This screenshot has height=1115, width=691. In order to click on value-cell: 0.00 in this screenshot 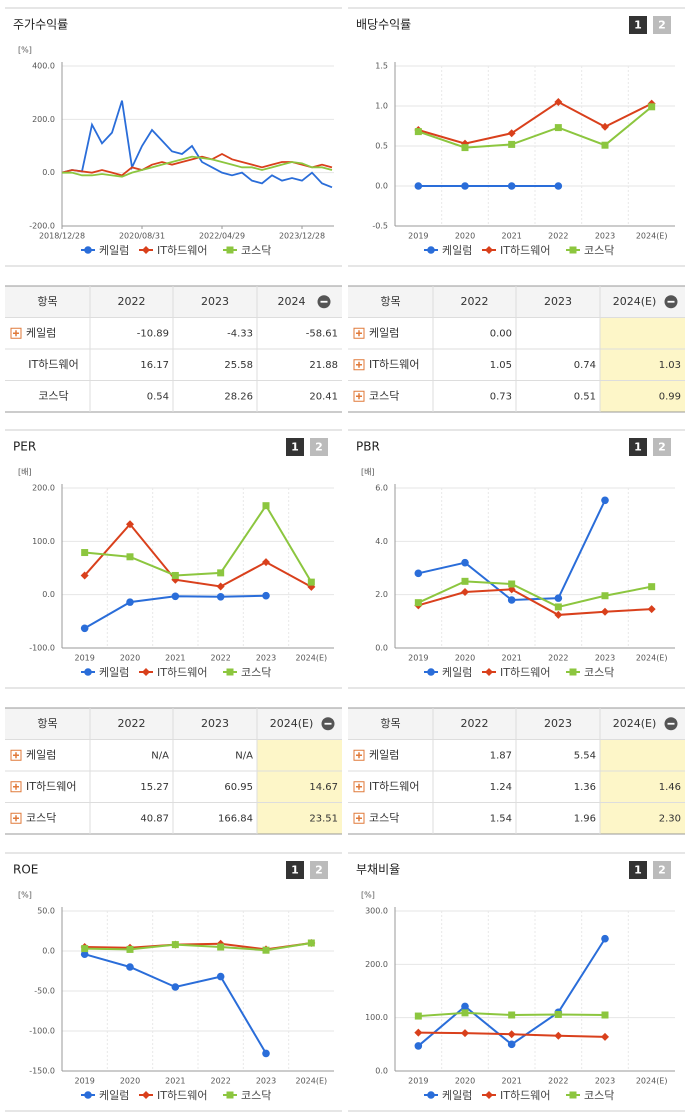, I will do `click(501, 333)`.